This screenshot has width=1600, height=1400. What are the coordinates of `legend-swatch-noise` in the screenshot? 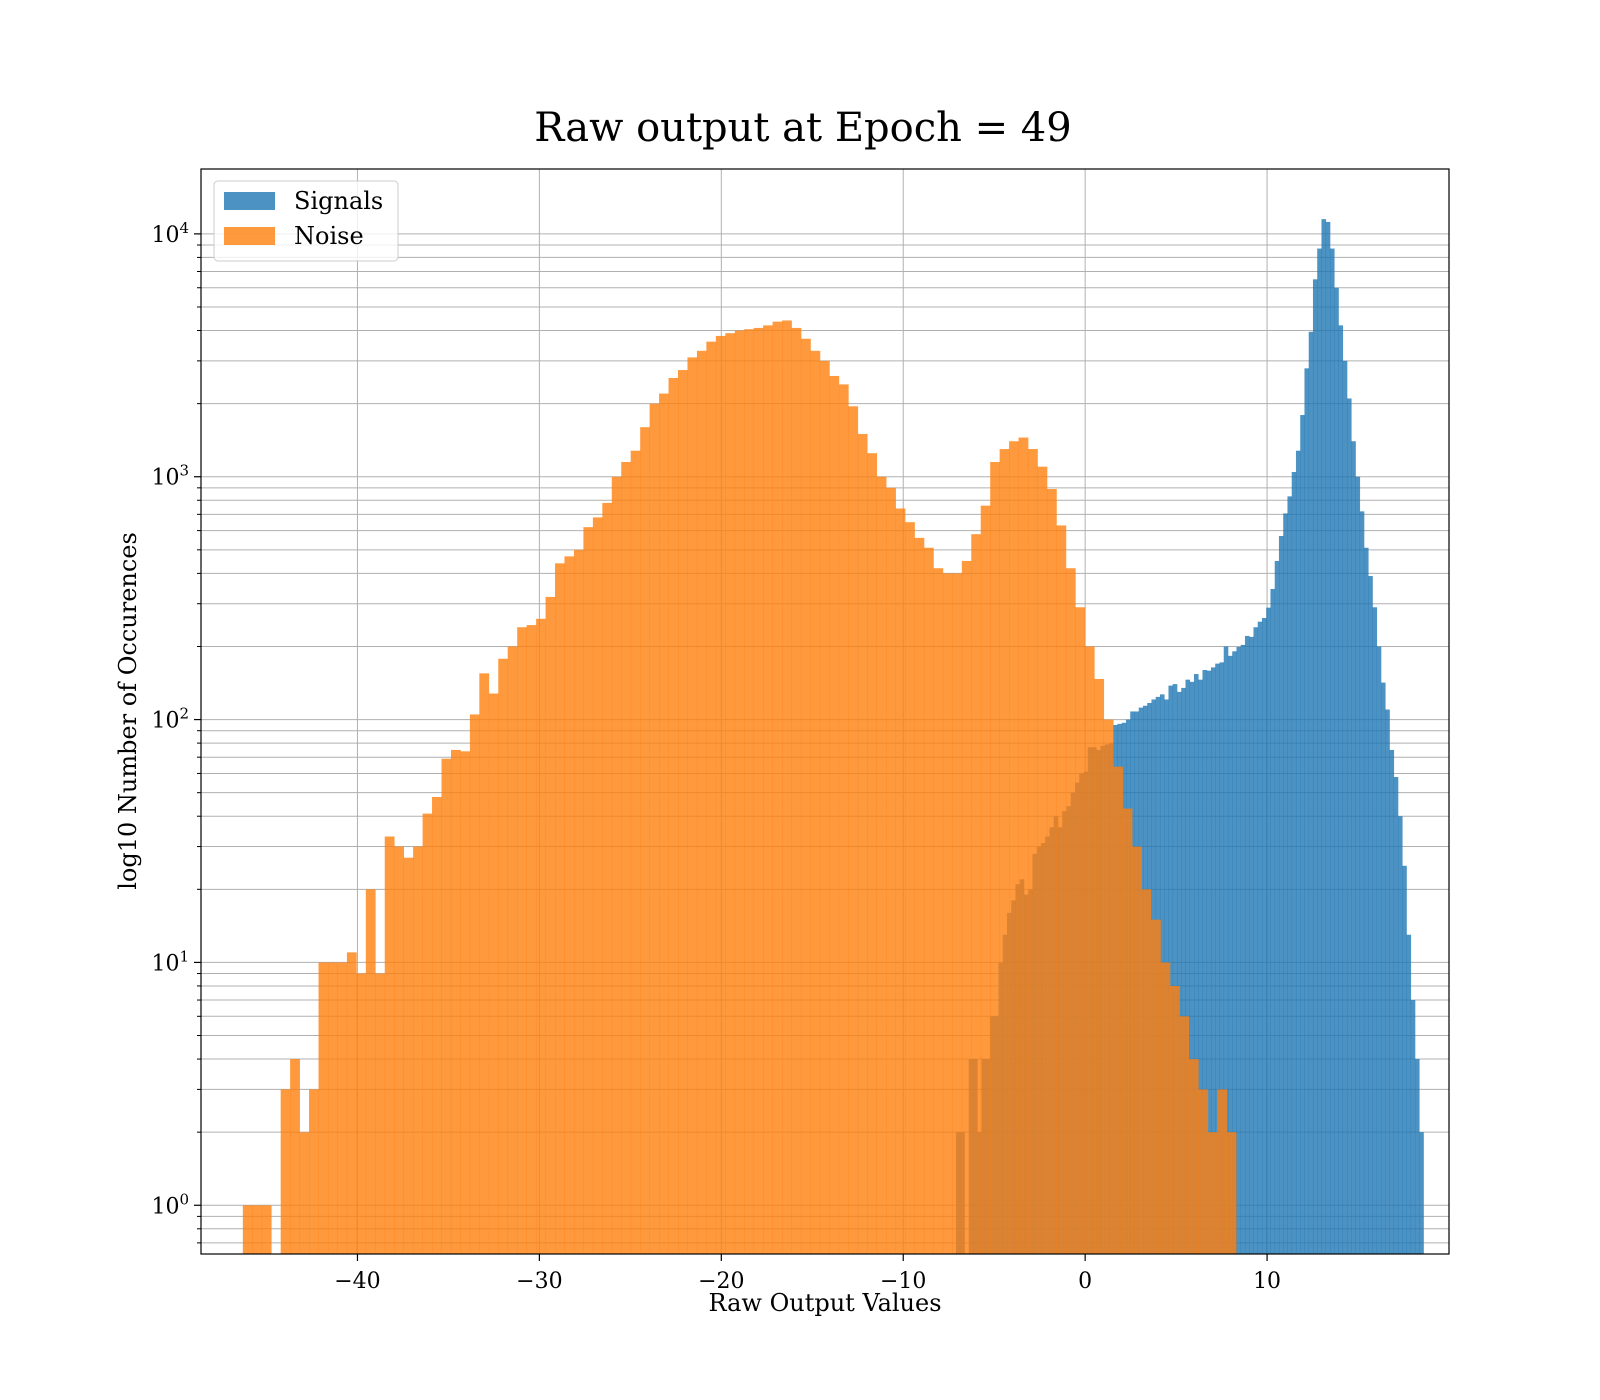 It's located at (249, 236).